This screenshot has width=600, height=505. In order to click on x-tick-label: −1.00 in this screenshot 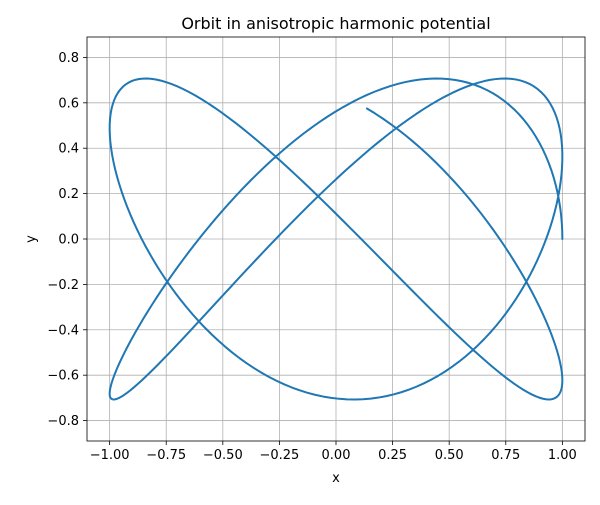, I will do `click(110, 455)`.